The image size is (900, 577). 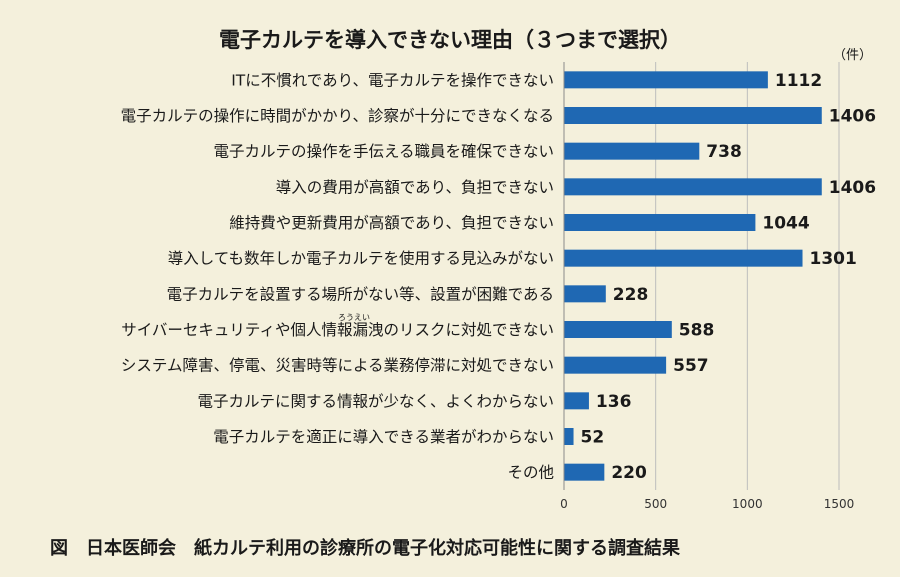 I want to click on category-label: 電子カルテの操作に時間がかかり、診察が十分にできなくなる, so click(x=337, y=116).